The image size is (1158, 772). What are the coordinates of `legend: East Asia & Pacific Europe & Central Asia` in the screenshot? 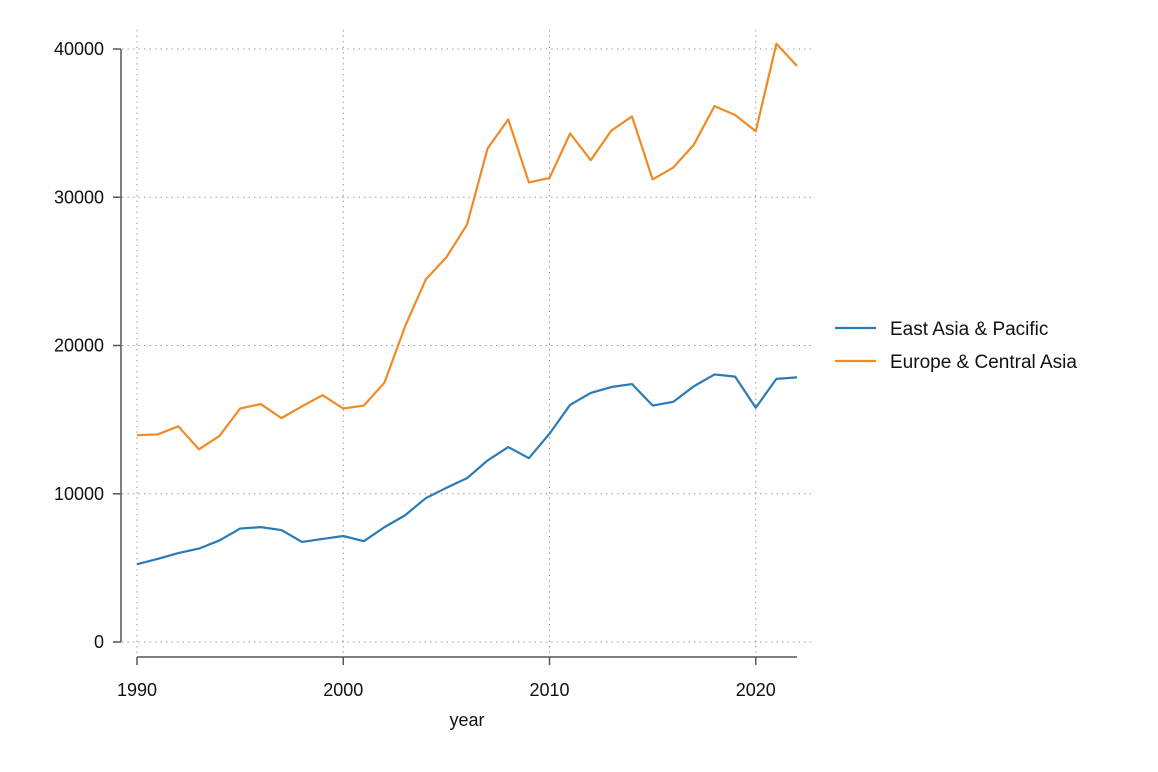 It's located at (956, 346).